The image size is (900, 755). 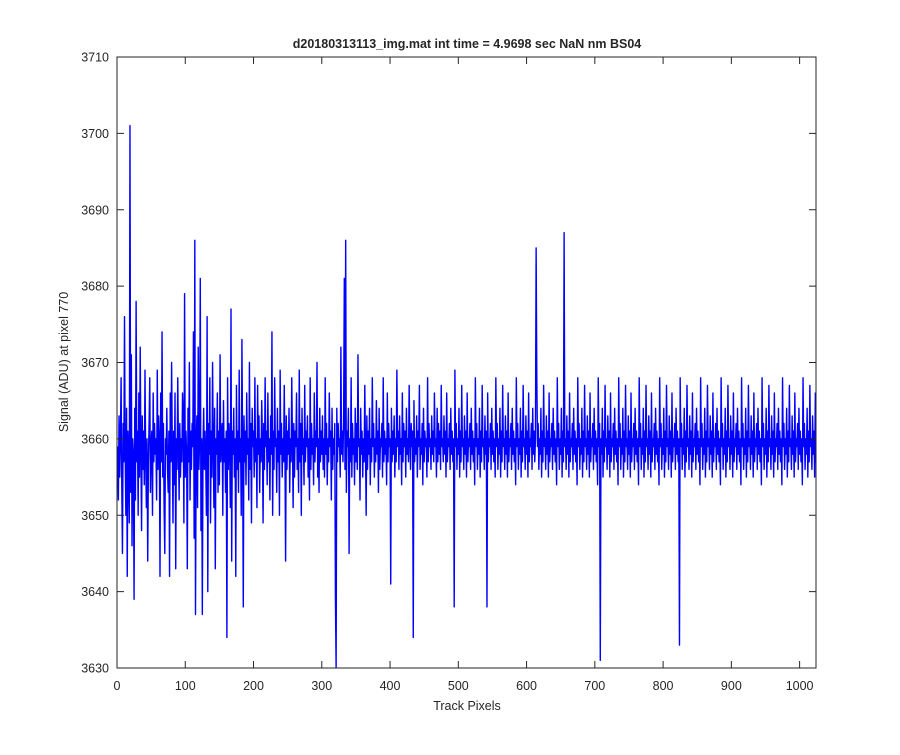 I want to click on x-tick-label: 100, so click(x=185, y=686).